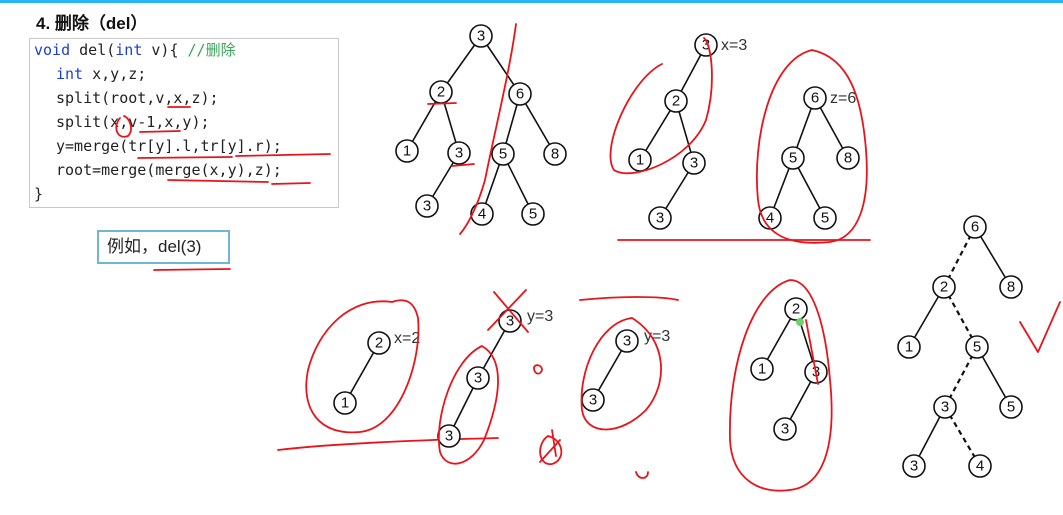  Describe the element at coordinates (92, 23) in the screenshot. I see `section-title: 4. 删除（del）` at that location.